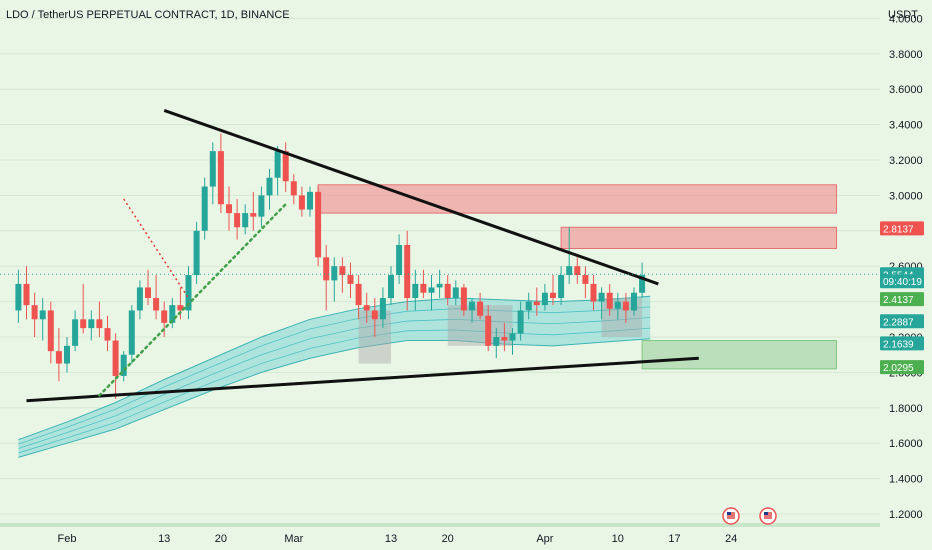  I want to click on time-tick-label: Mar, so click(293, 539).